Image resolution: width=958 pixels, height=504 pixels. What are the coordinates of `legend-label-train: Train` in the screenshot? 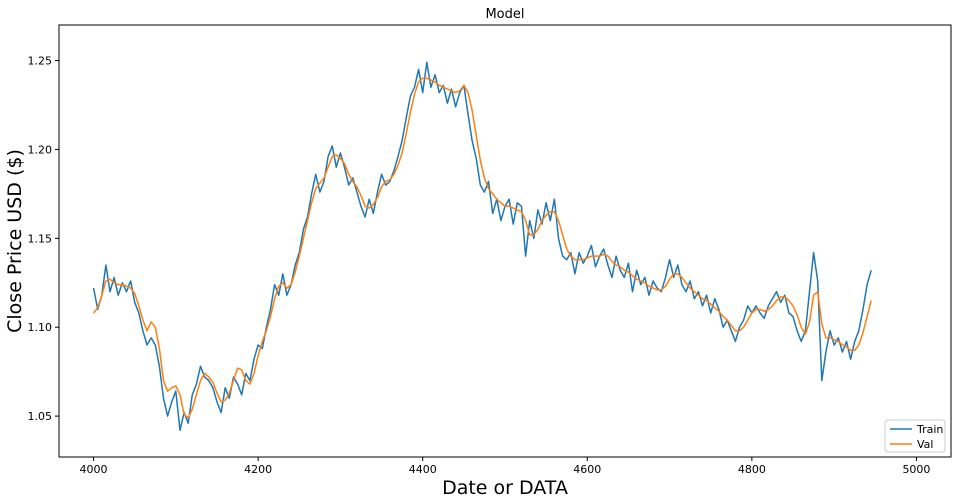 It's located at (929, 429).